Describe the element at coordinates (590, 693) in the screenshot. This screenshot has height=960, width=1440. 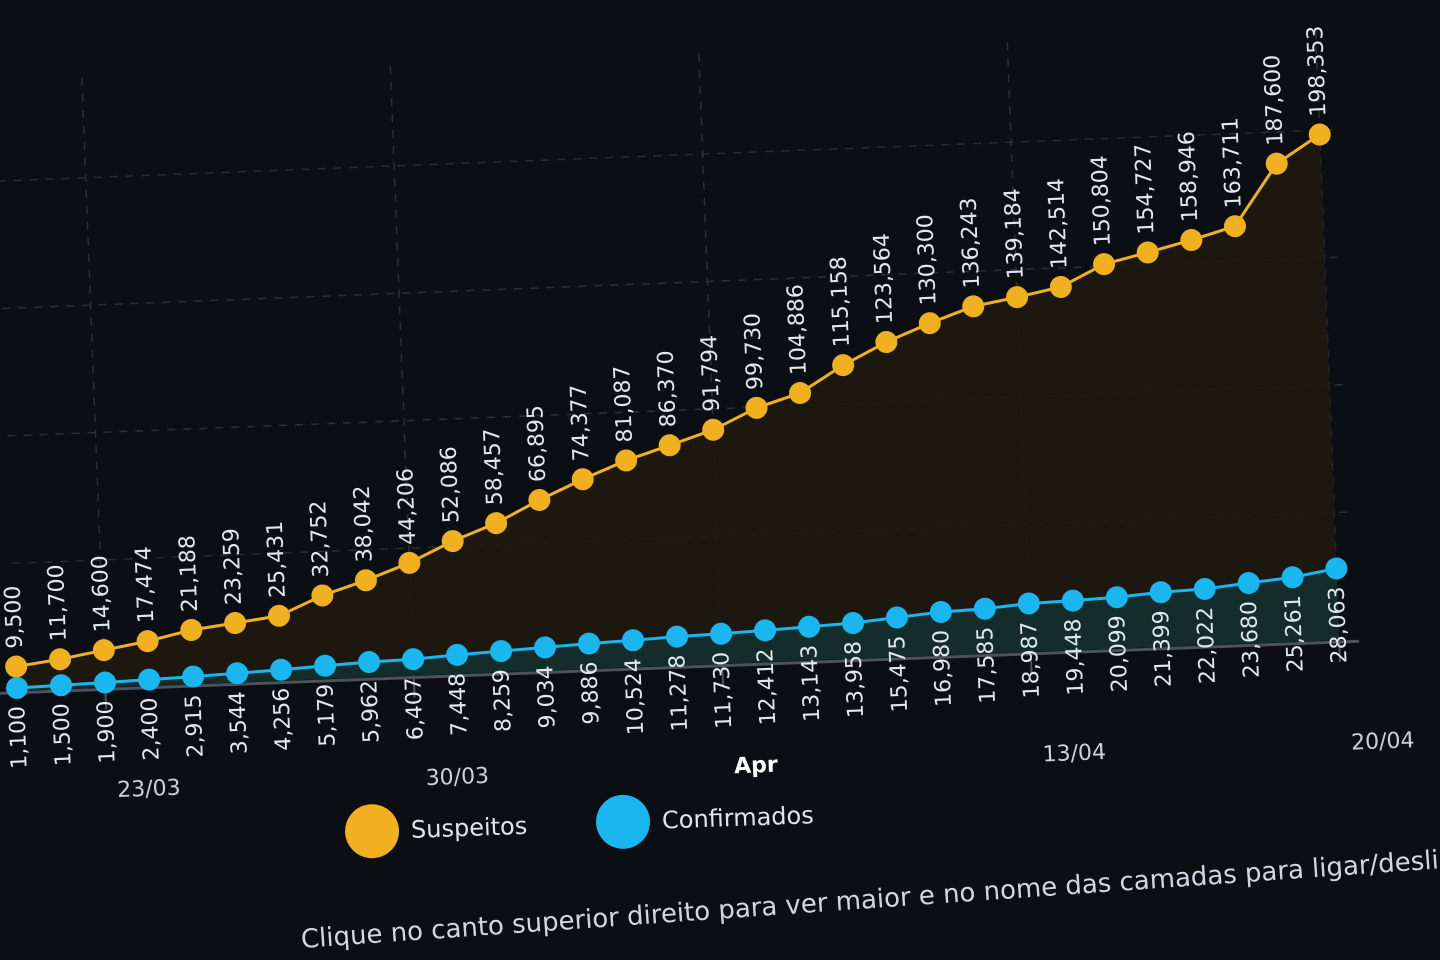
I see `data-label-confirmados: 9,886` at that location.